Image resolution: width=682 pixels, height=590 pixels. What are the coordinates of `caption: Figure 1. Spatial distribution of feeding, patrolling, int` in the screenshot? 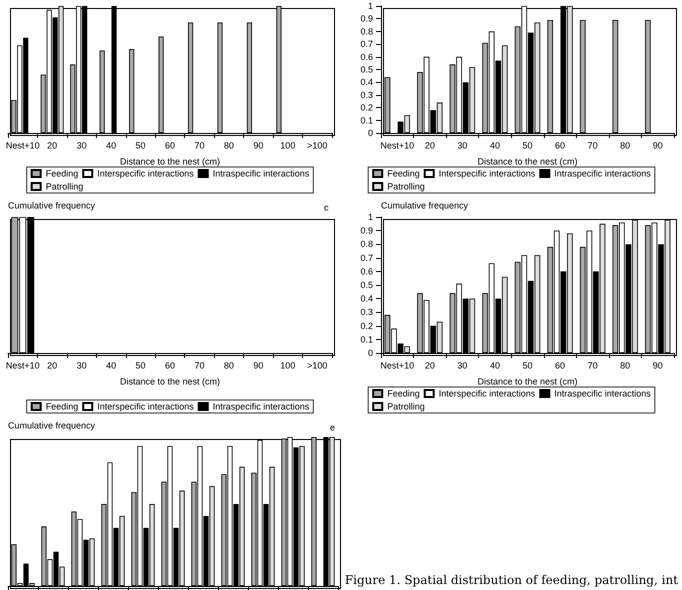 It's located at (511, 580).